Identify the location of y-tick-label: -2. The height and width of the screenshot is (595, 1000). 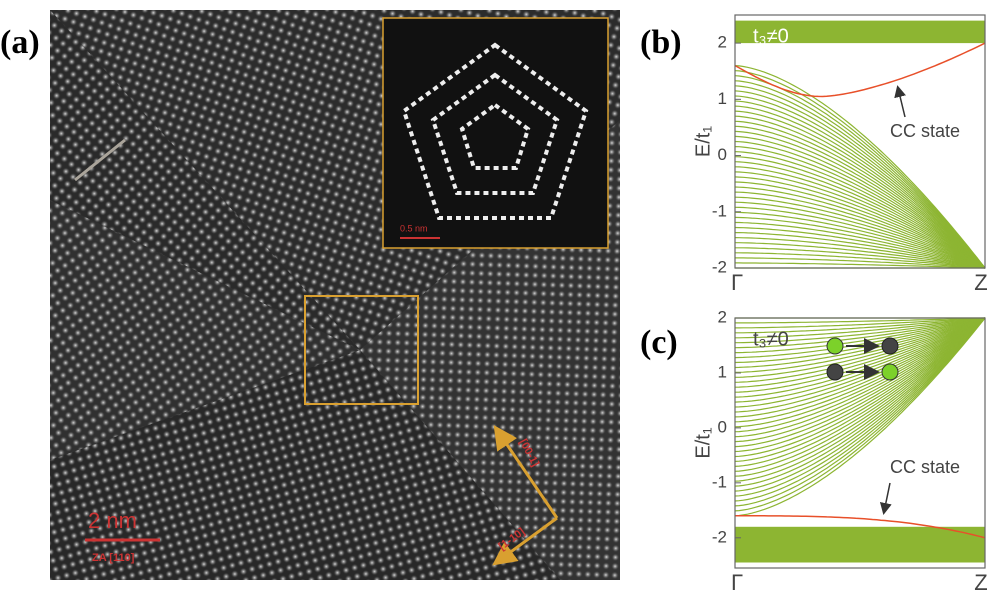
(719, 266).